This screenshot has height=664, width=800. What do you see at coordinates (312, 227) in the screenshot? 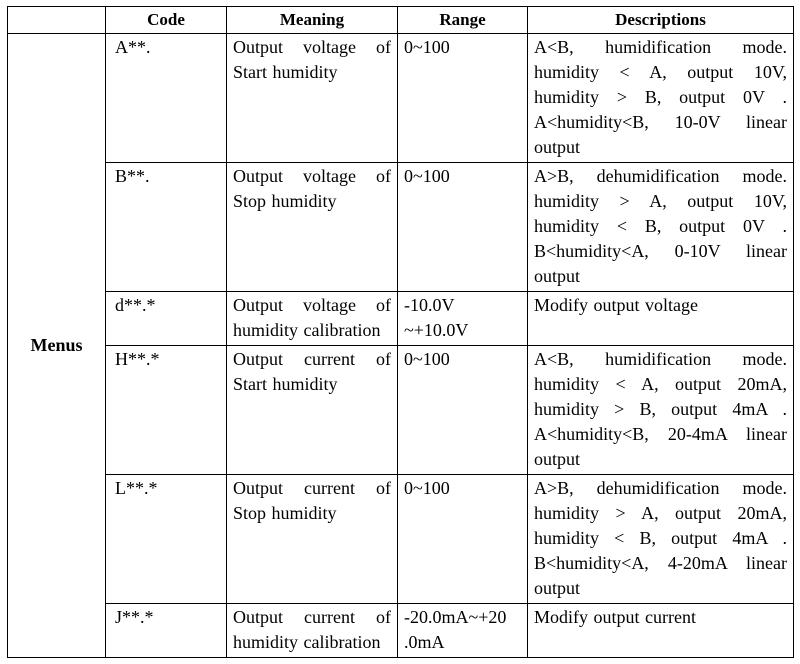
I see `cell-meaning: Output voltage of Stop humidity` at bounding box center [312, 227].